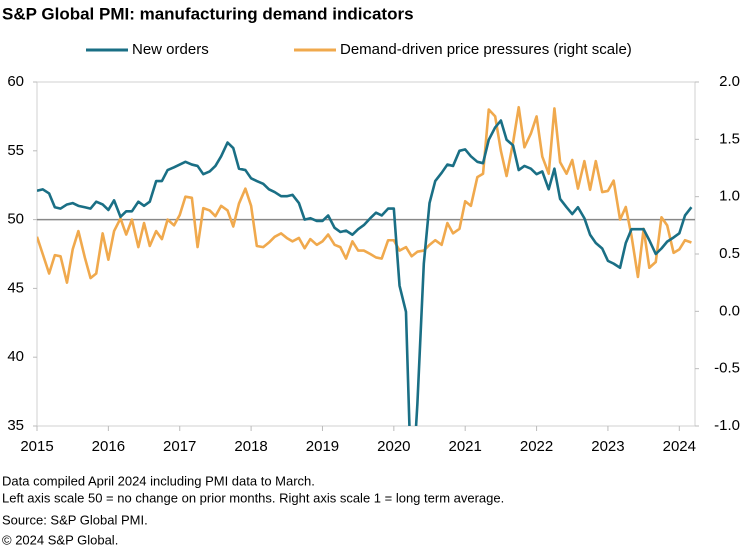 This screenshot has width=748, height=555. I want to click on x-tick-label: 2018, so click(250, 446).